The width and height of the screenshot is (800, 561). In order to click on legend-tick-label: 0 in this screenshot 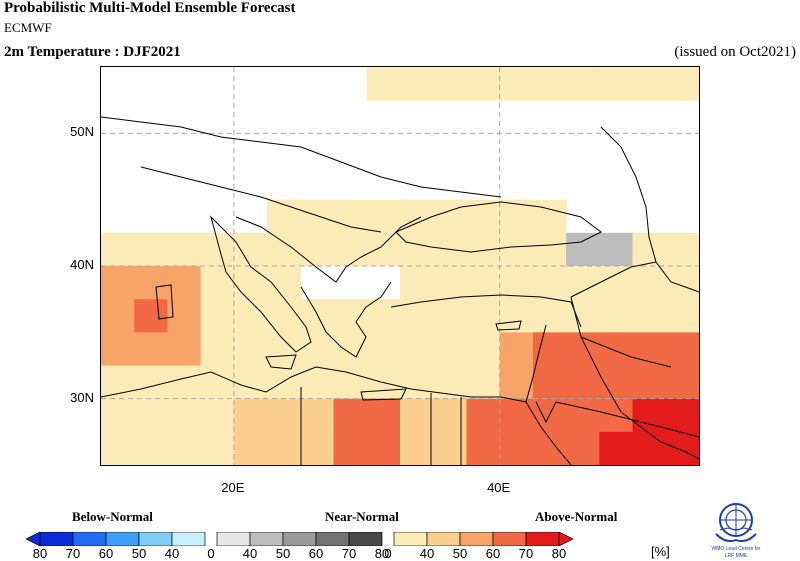, I will do `click(388, 553)`.